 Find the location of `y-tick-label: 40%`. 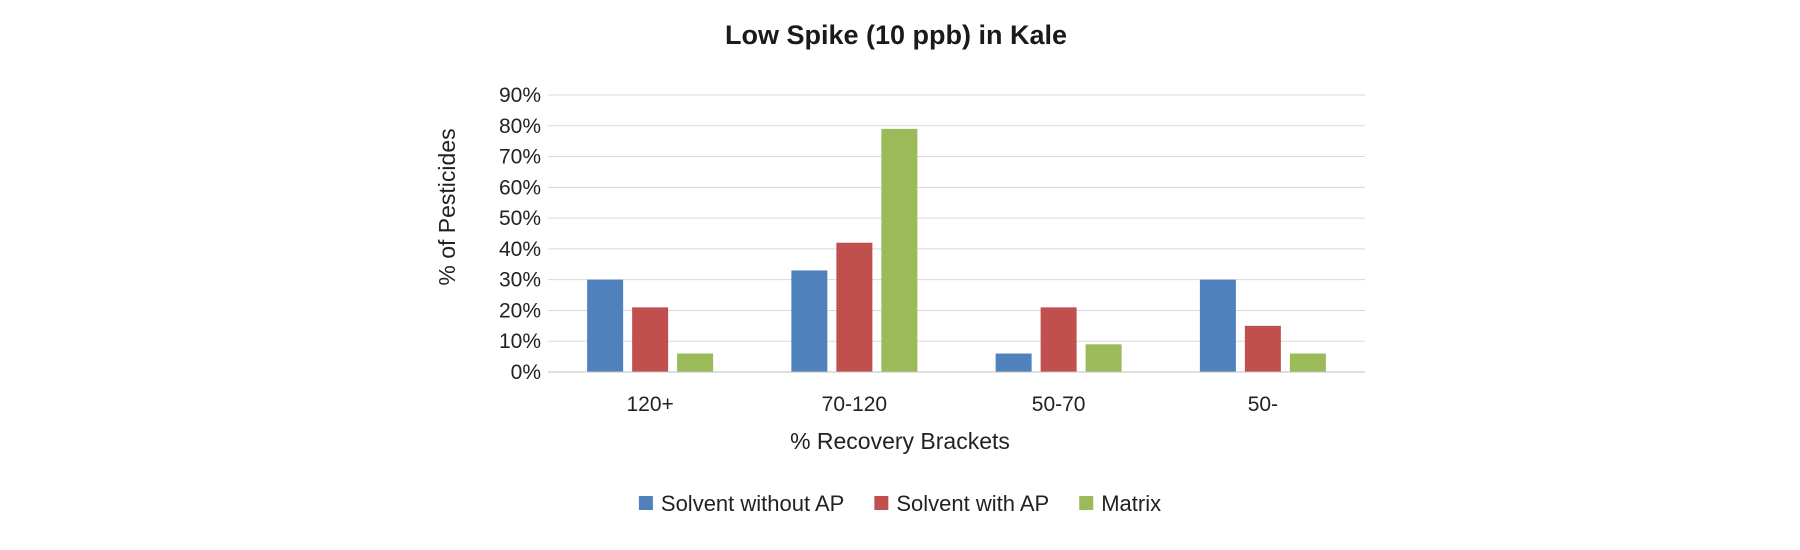

y-tick-label: 40% is located at coordinates (520, 249).